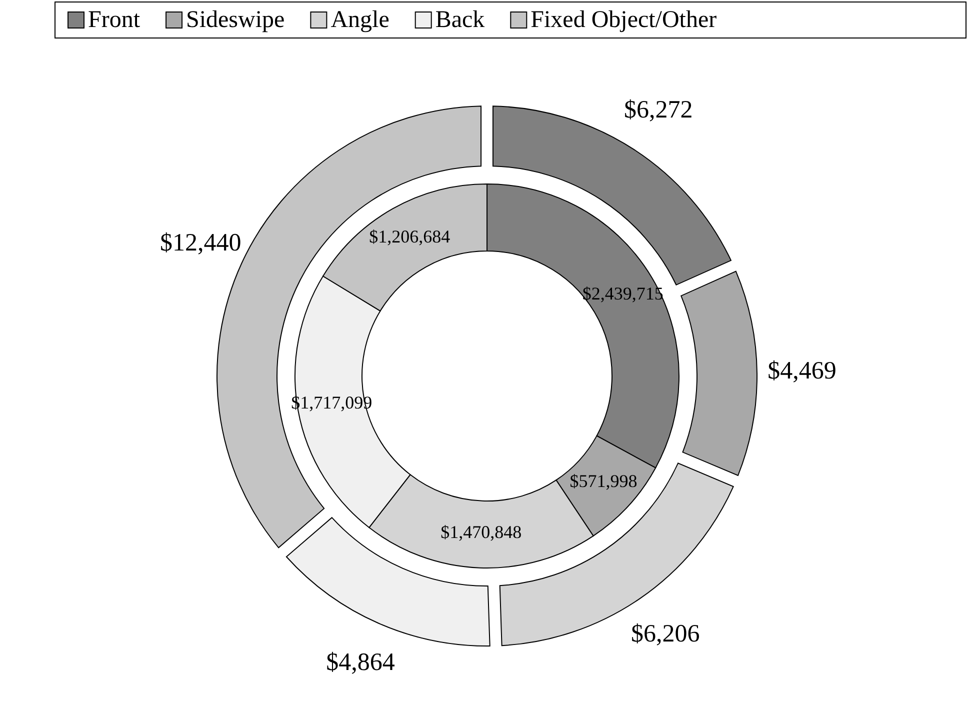 This screenshot has height=711, width=969. Describe the element at coordinates (361, 662) in the screenshot. I see `data-label: $4,864` at that location.